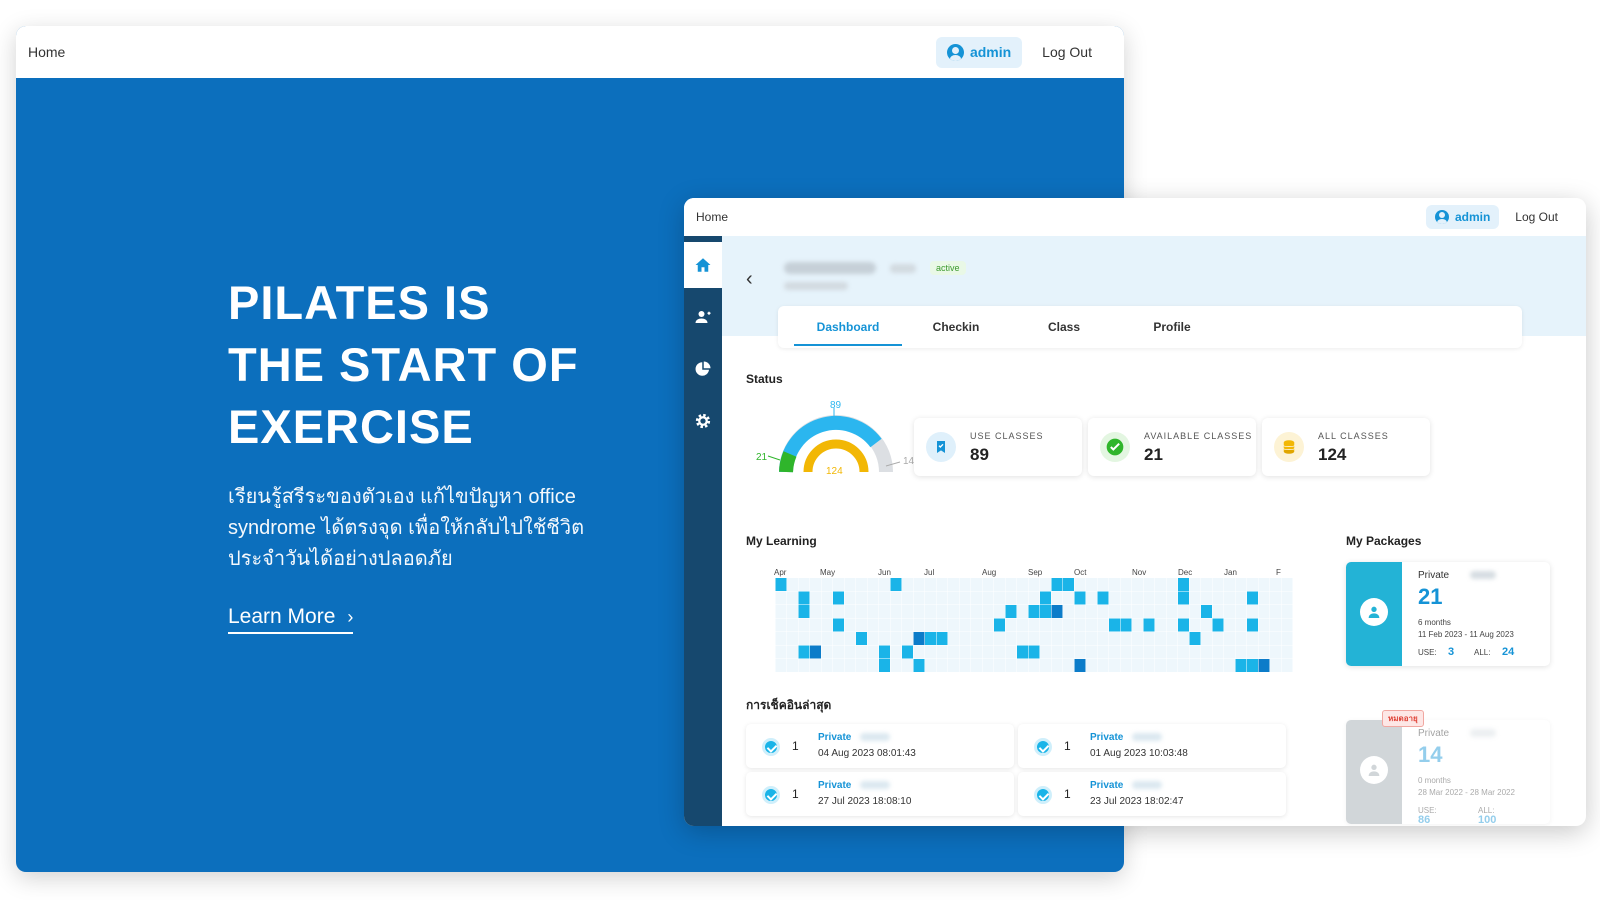 Image resolution: width=1600 pixels, height=900 pixels. I want to click on tab-class: Class, so click(1064, 327).